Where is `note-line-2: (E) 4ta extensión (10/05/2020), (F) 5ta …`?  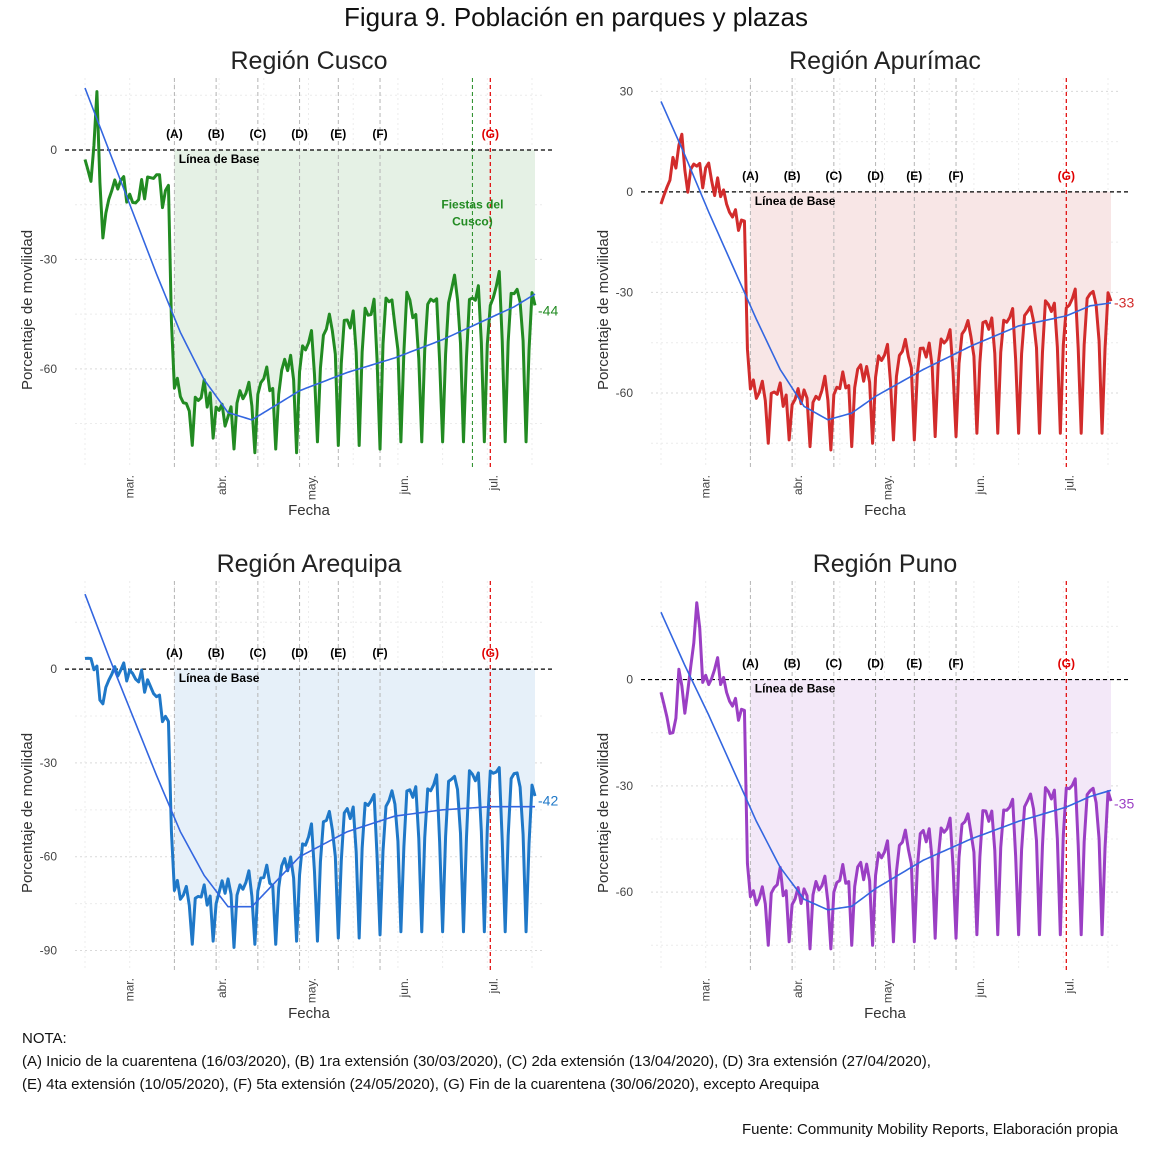
note-line-2: (E) 4ta extensión (10/05/2020), (F) 5ta … is located at coordinates (421, 1084).